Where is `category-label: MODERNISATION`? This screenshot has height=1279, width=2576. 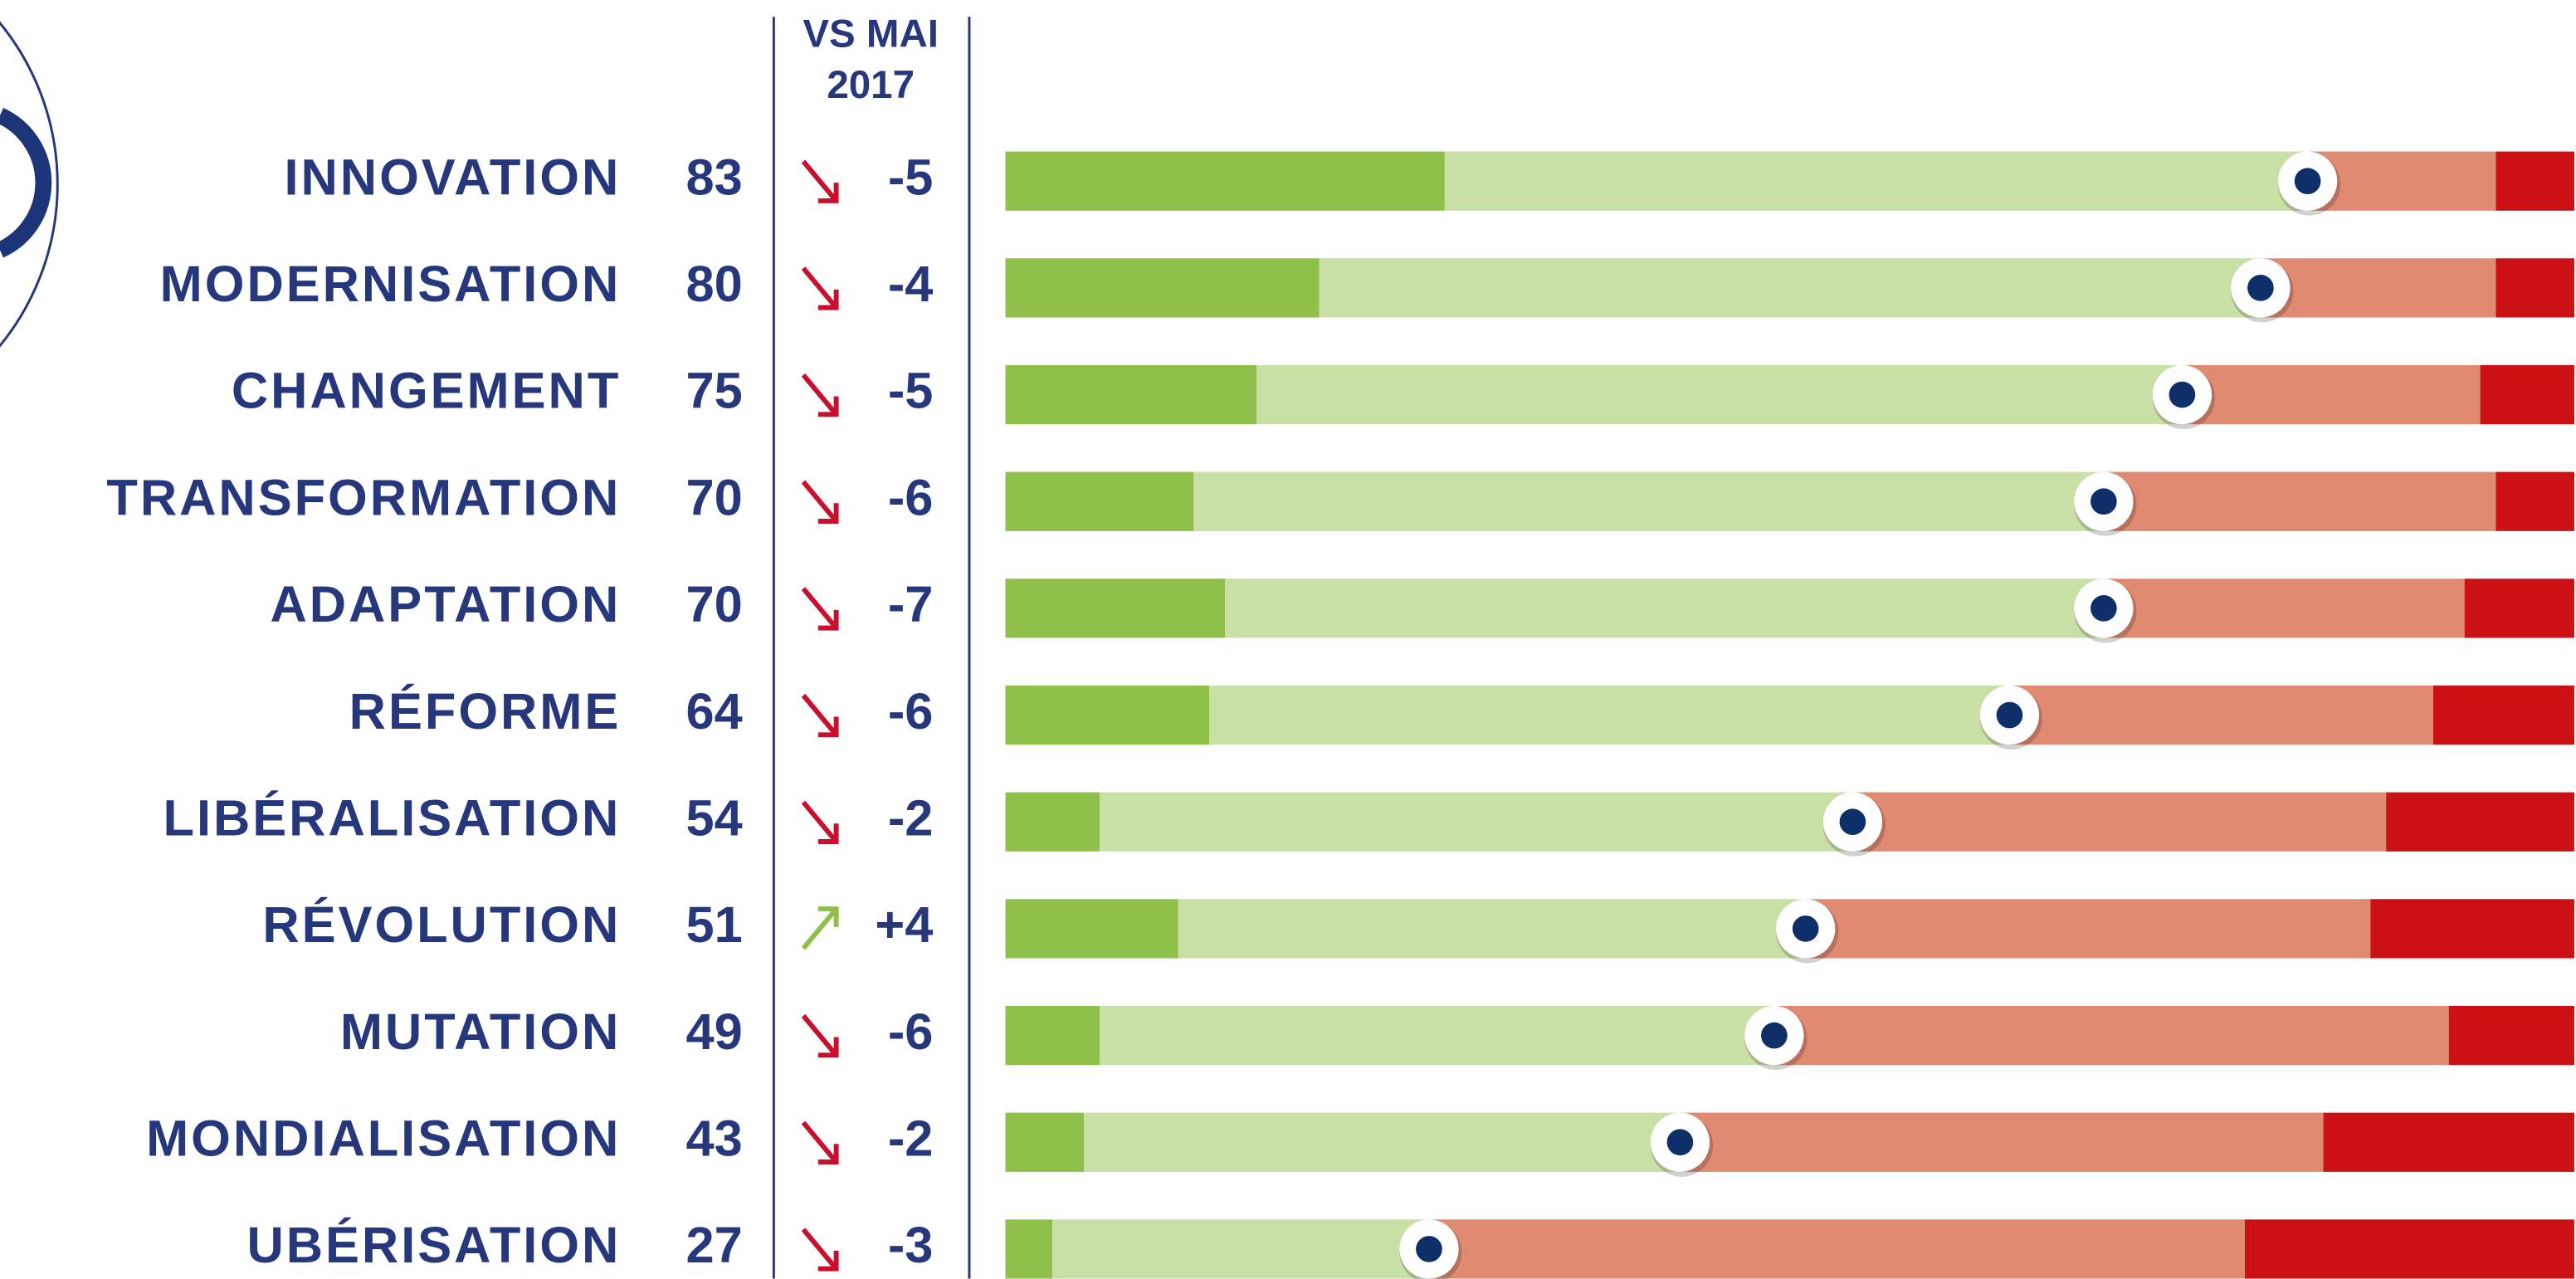 category-label: MODERNISATION is located at coordinates (391, 284).